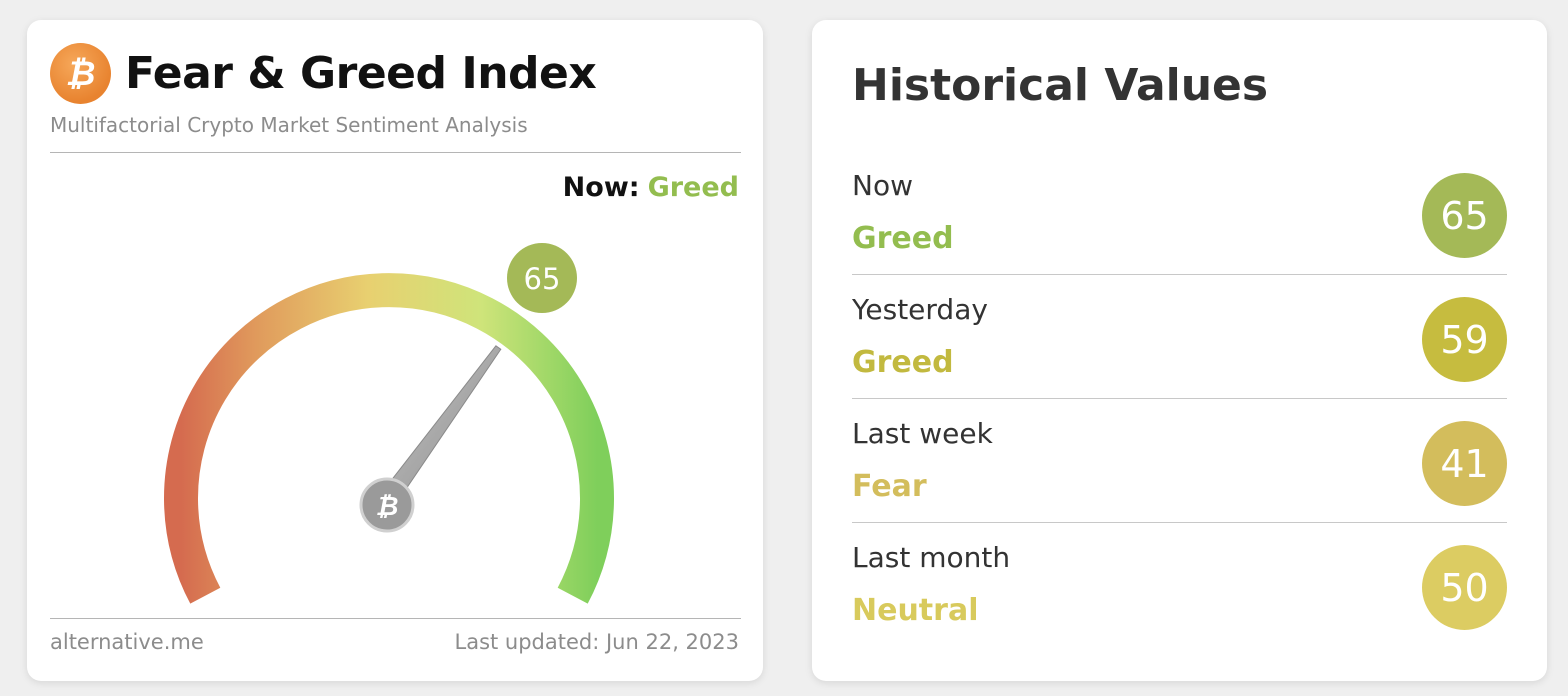 The image size is (1568, 696). I want to click on hub-bitcoin-glyph: ₿, so click(387, 507).